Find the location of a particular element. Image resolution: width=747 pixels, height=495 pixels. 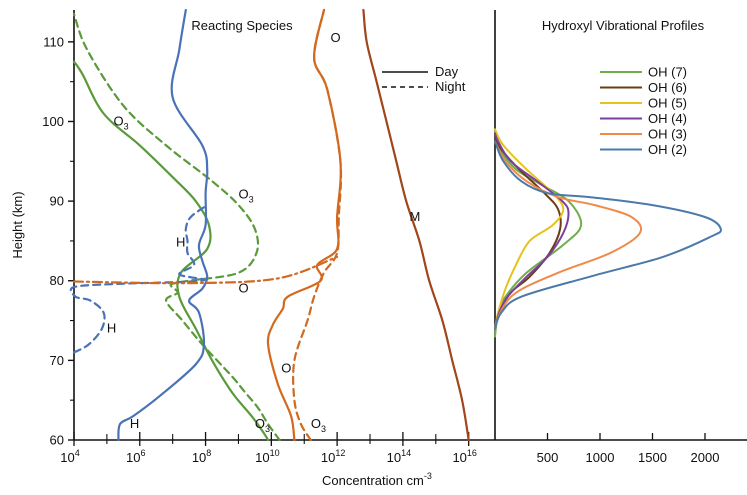

x-tick-exponent: 14 is located at coordinates (406, 453).